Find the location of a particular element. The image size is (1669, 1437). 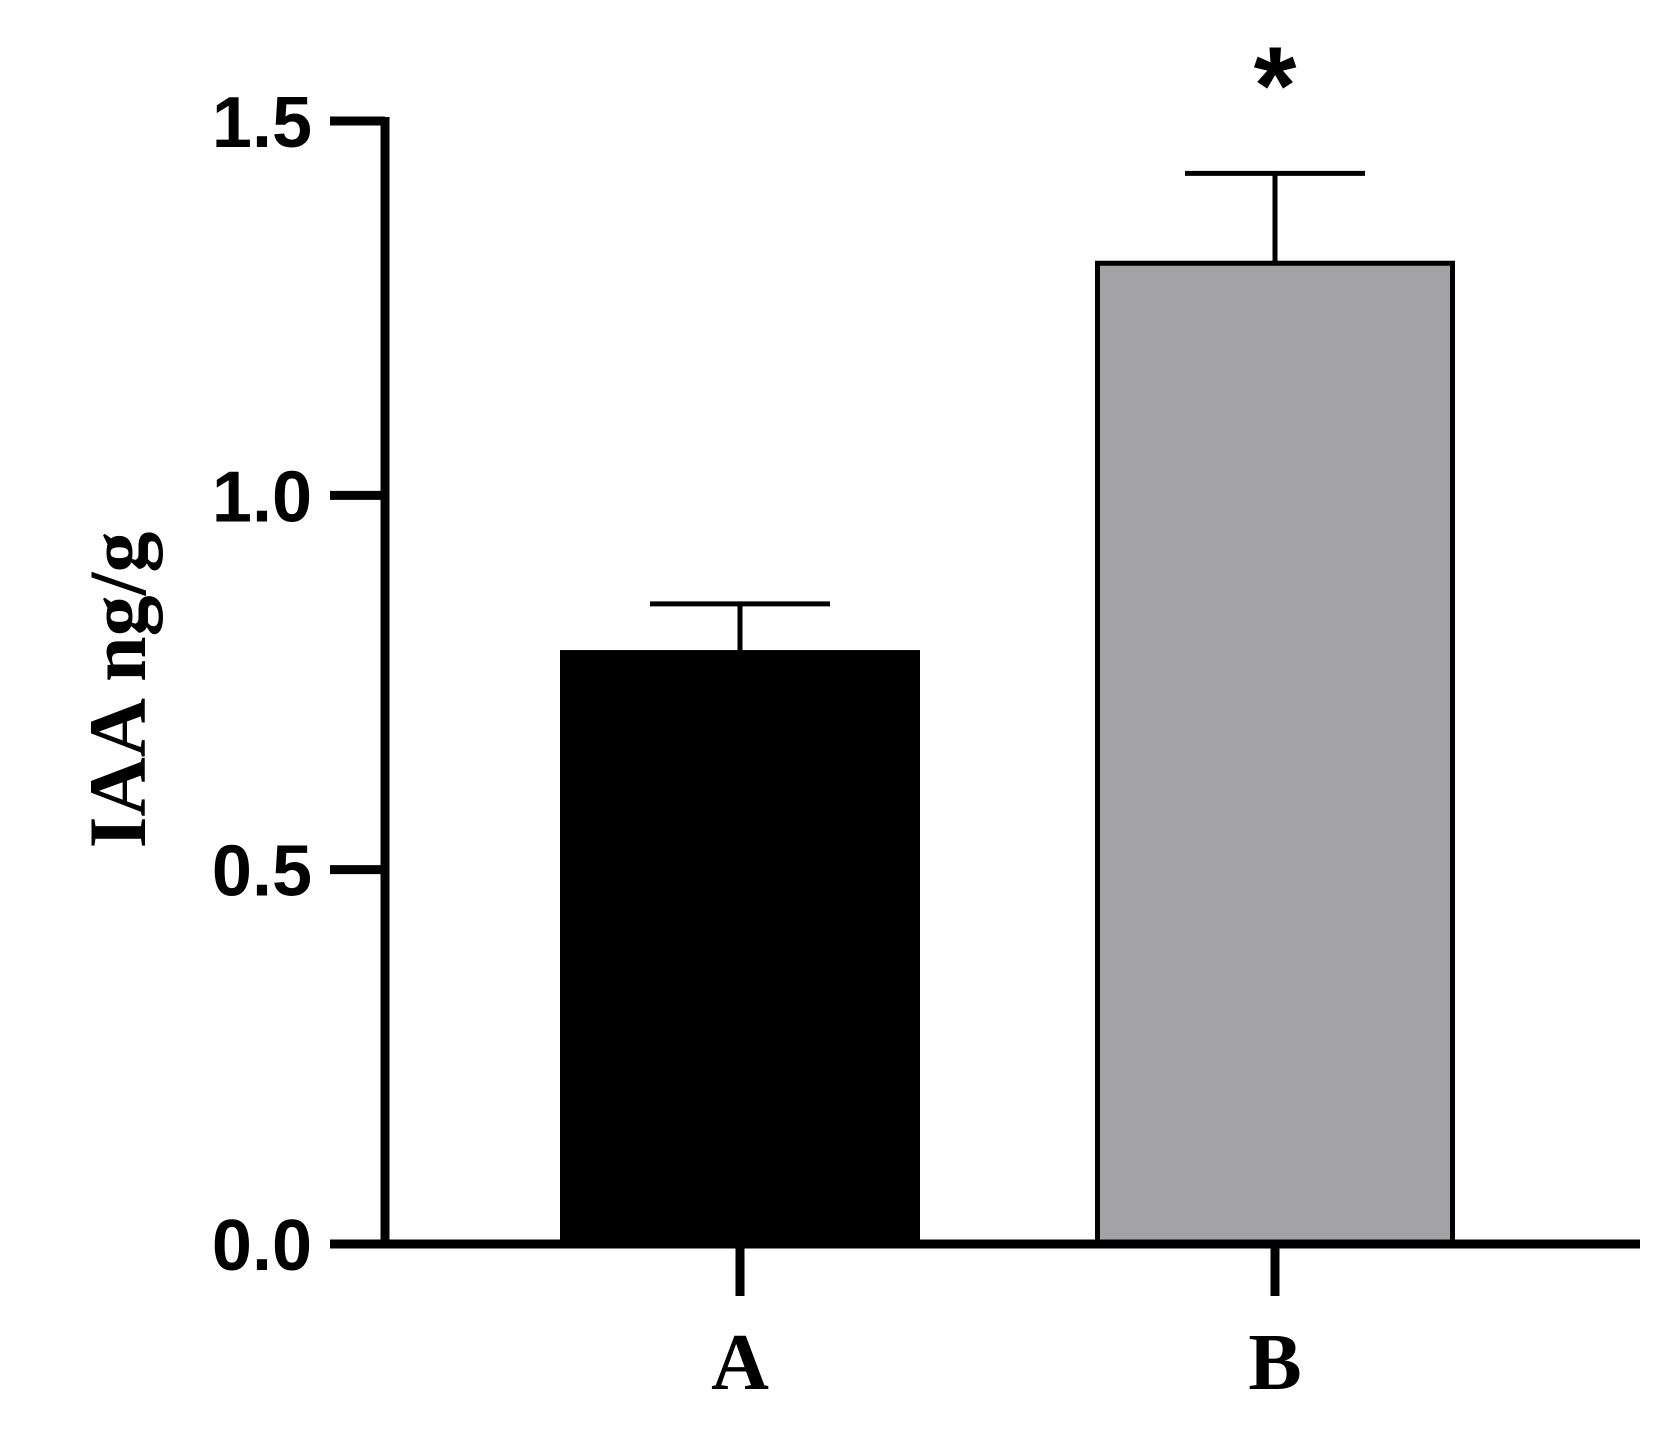

significance-marker-B: * is located at coordinates (1275, 85).